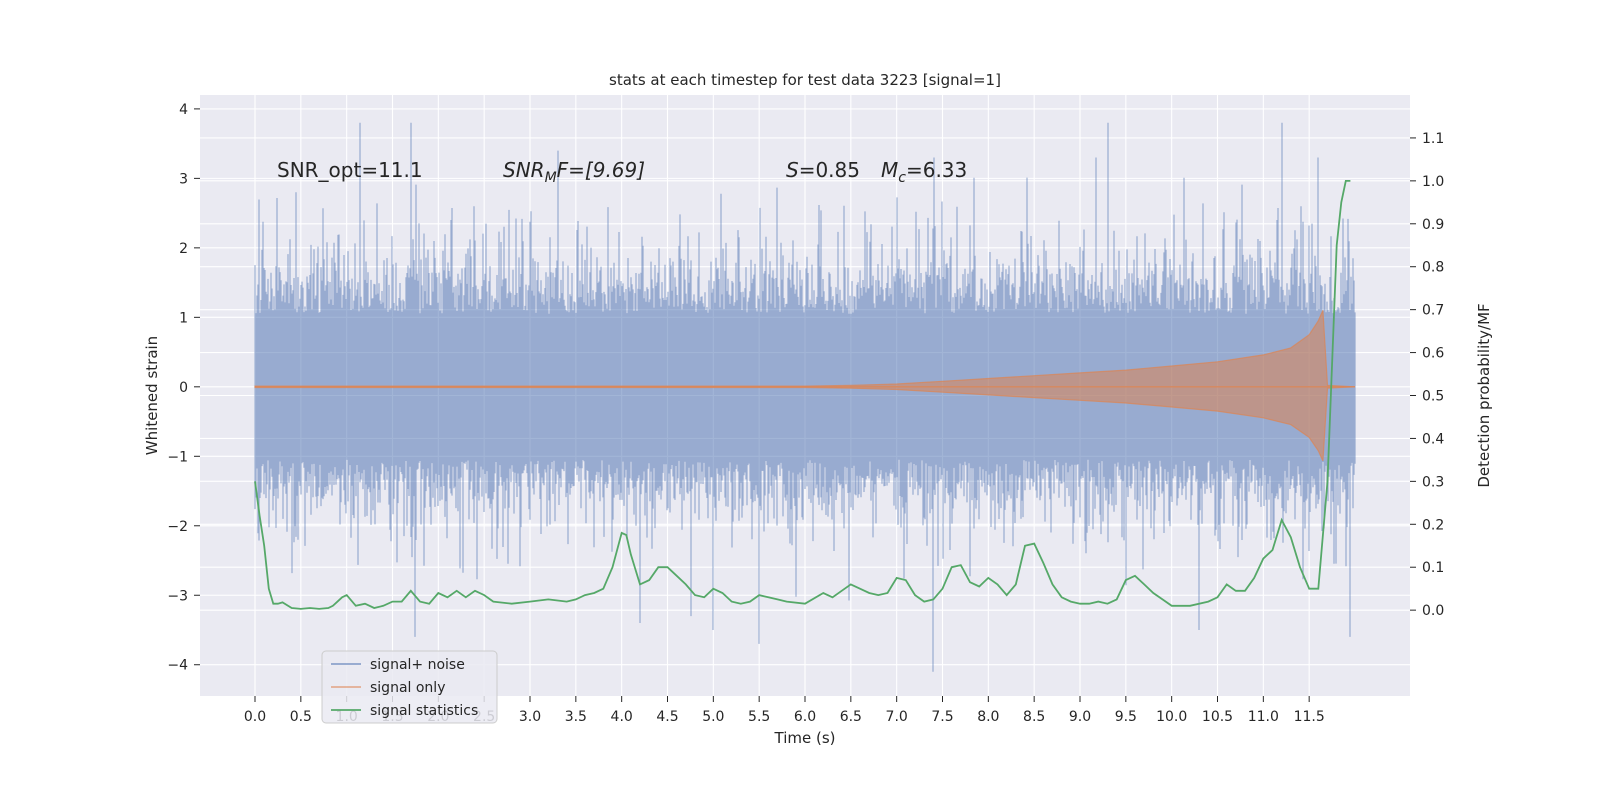 This screenshot has width=1600, height=800. Describe the element at coordinates (1126, 717) in the screenshot. I see `x-tick-label: 9.5` at that location.